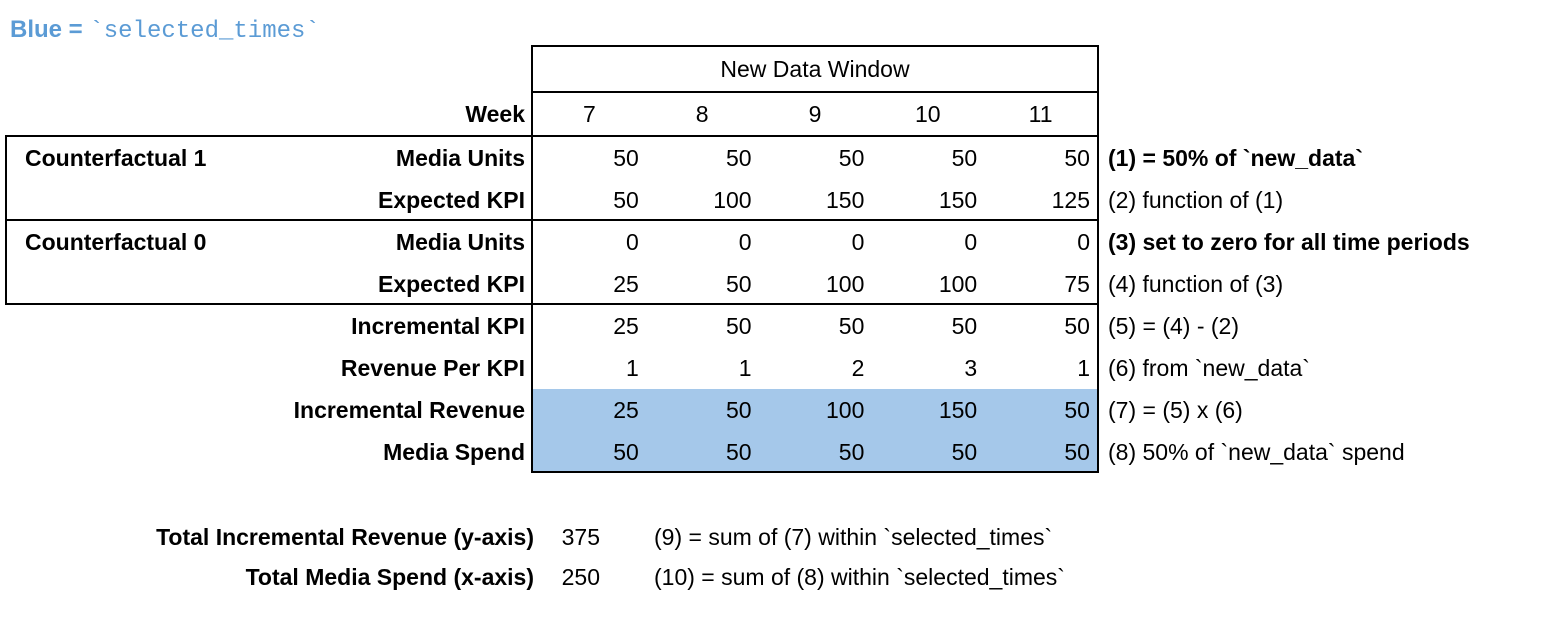 This screenshot has width=1544, height=620. I want to click on legend-label: Blue =, so click(50, 29).